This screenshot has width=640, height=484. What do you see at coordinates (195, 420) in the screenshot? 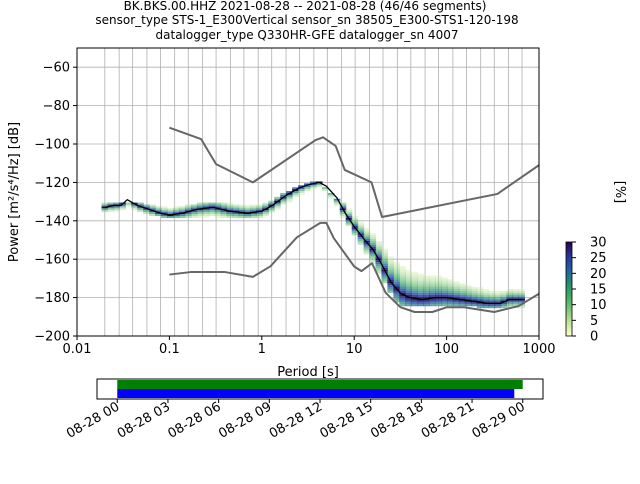
I see `timeline-tick-label: 08-28 06` at bounding box center [195, 420].